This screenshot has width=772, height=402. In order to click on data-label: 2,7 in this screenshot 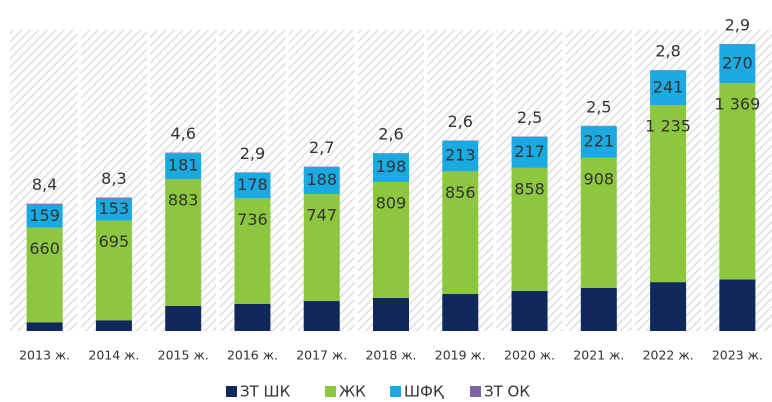, I will do `click(321, 147)`.